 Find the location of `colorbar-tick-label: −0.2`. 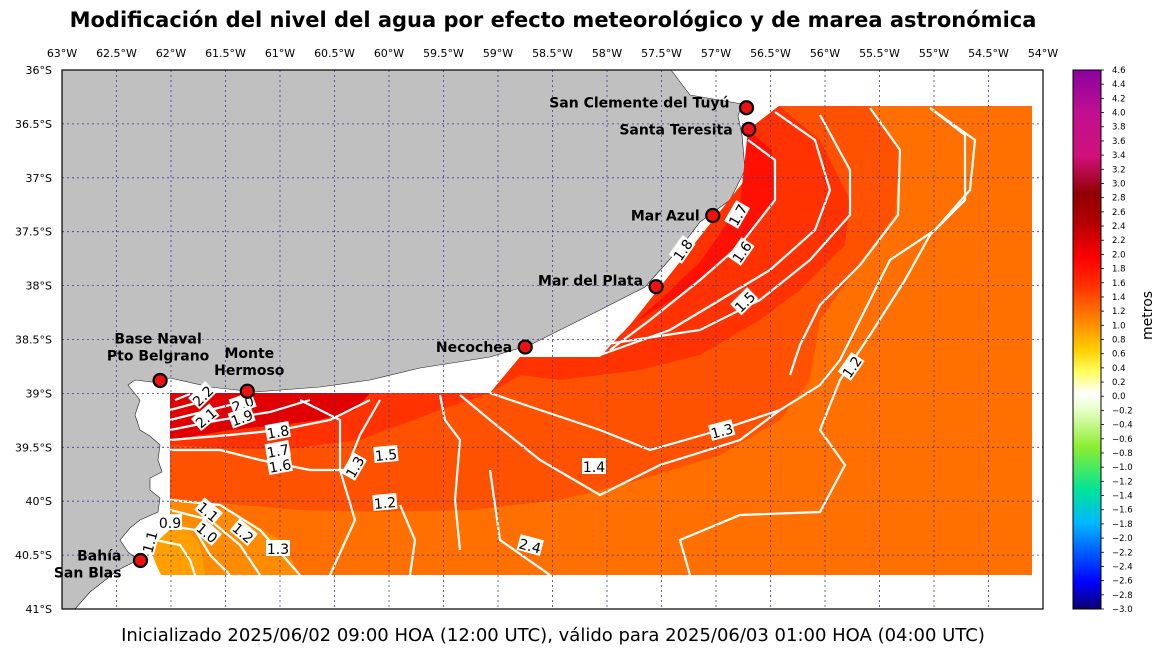

colorbar-tick-label: −0.2 is located at coordinates (1122, 411).